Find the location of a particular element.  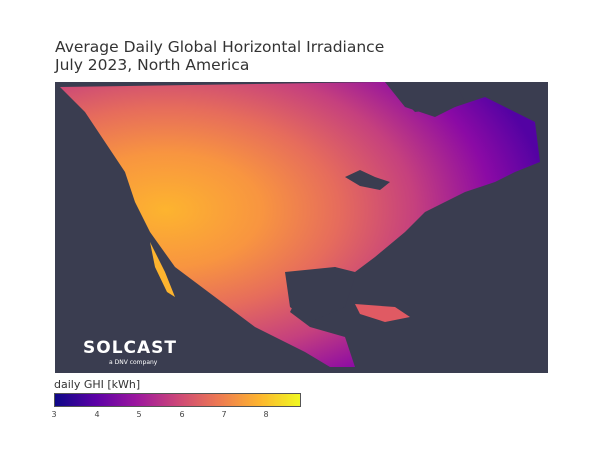

colorbar-label: daily GHI [kWh] is located at coordinates (97, 384).